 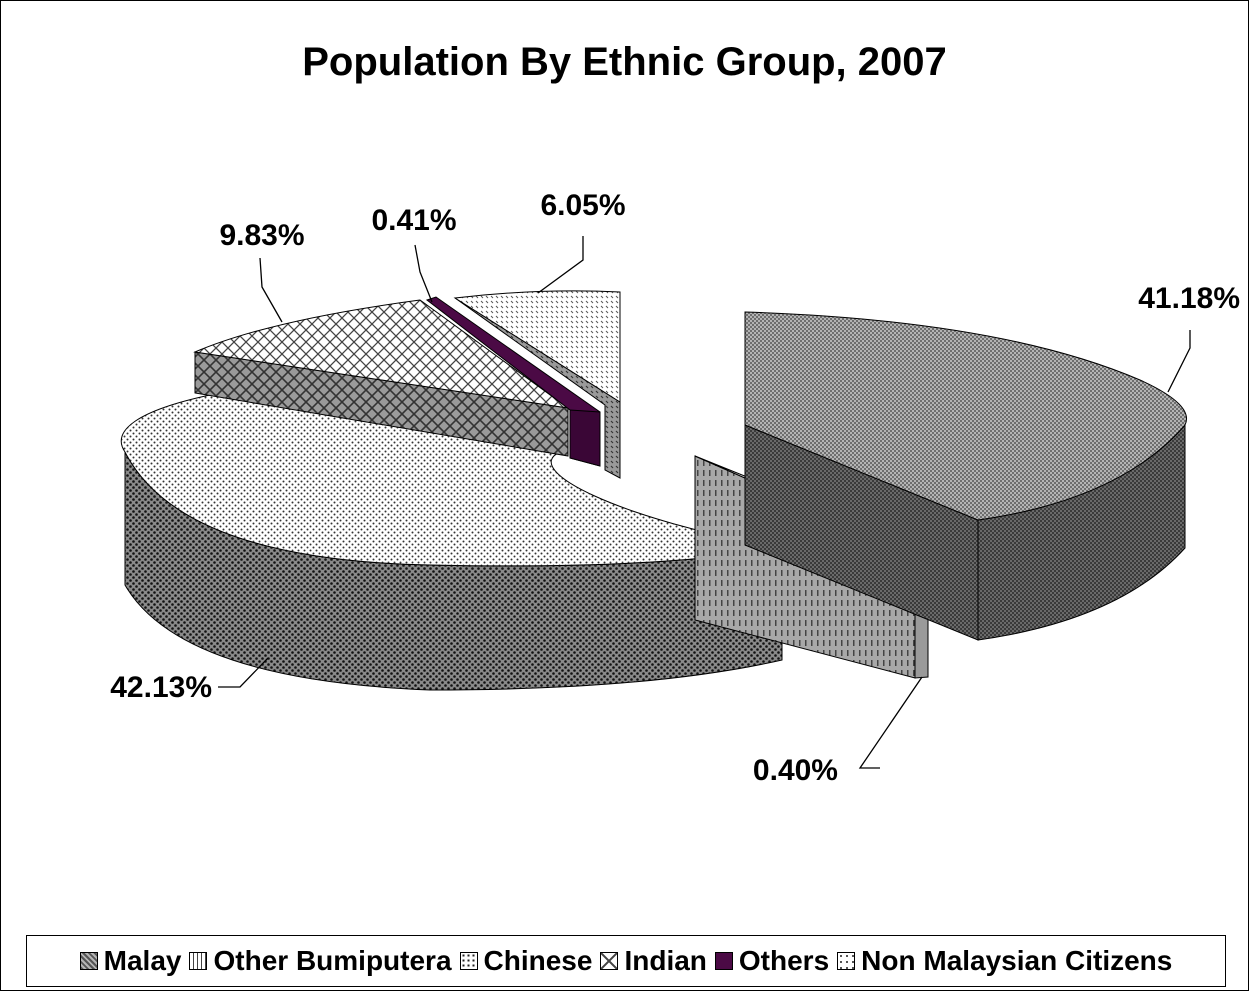 I want to click on legend-item-other-bumiputera: Other Bumiputera, so click(x=320, y=961).